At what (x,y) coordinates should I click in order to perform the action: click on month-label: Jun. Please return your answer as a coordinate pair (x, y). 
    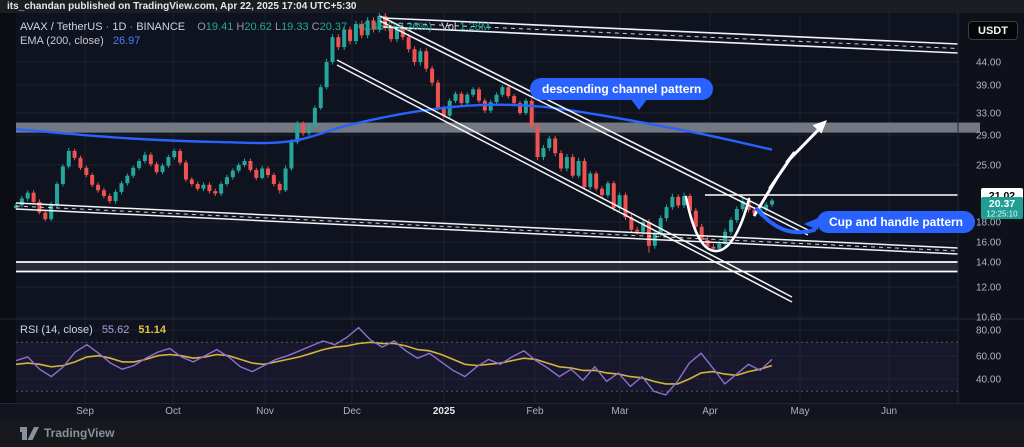
    Looking at the image, I should click on (889, 411).